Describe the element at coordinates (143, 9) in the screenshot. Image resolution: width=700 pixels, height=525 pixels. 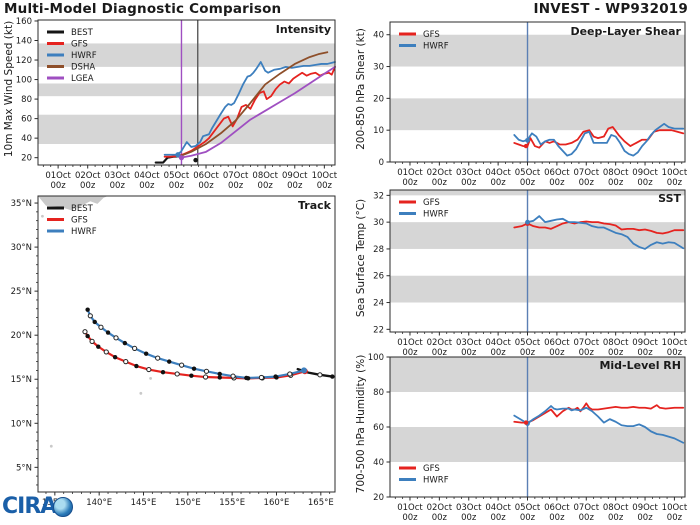
I see `page-title: Multi-Model Diagnostic Comparison` at that location.